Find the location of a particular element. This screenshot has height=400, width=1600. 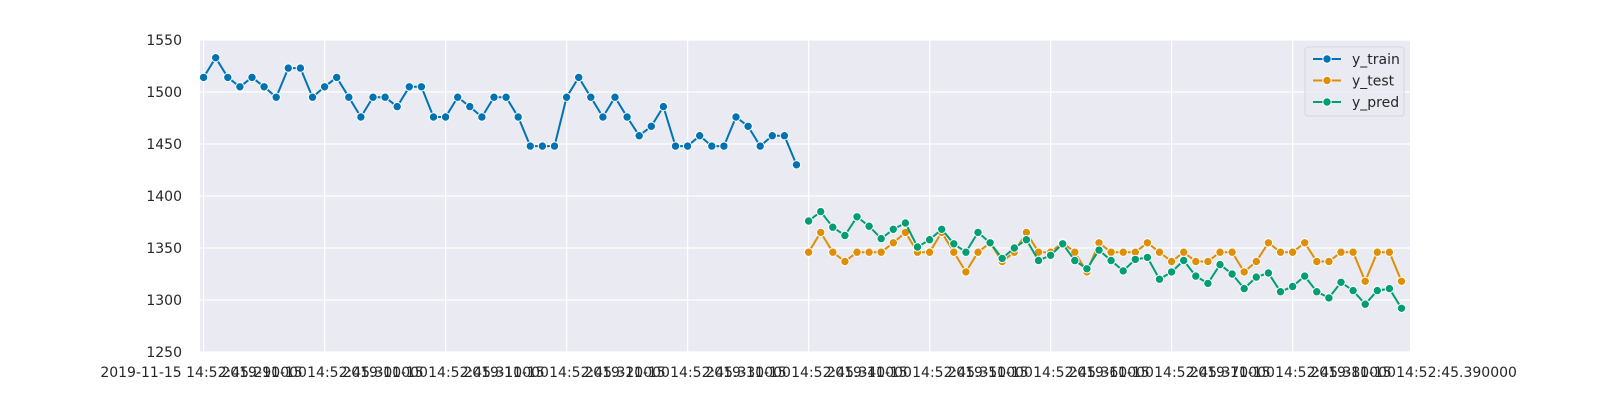

legend-entry: y_pred is located at coordinates (1356, 103).